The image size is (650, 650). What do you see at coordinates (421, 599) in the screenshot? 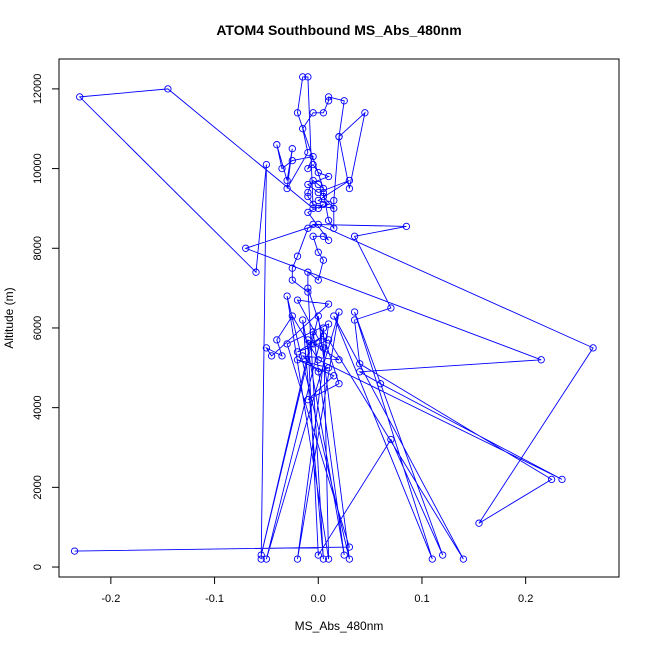
I see `x-tick-label: 0.1` at bounding box center [421, 599].